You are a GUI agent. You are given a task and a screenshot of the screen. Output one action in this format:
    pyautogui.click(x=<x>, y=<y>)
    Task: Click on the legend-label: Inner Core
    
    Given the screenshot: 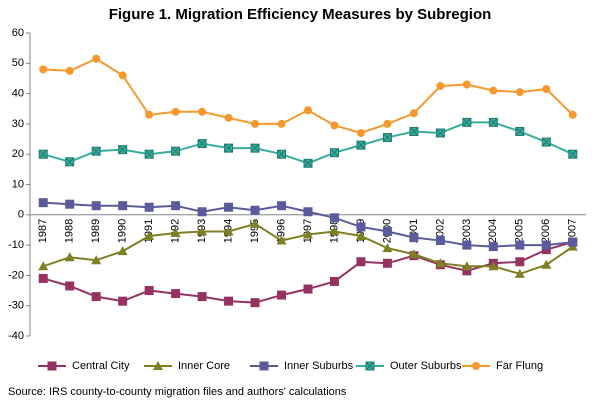 What is the action you would take?
    pyautogui.click(x=204, y=366)
    